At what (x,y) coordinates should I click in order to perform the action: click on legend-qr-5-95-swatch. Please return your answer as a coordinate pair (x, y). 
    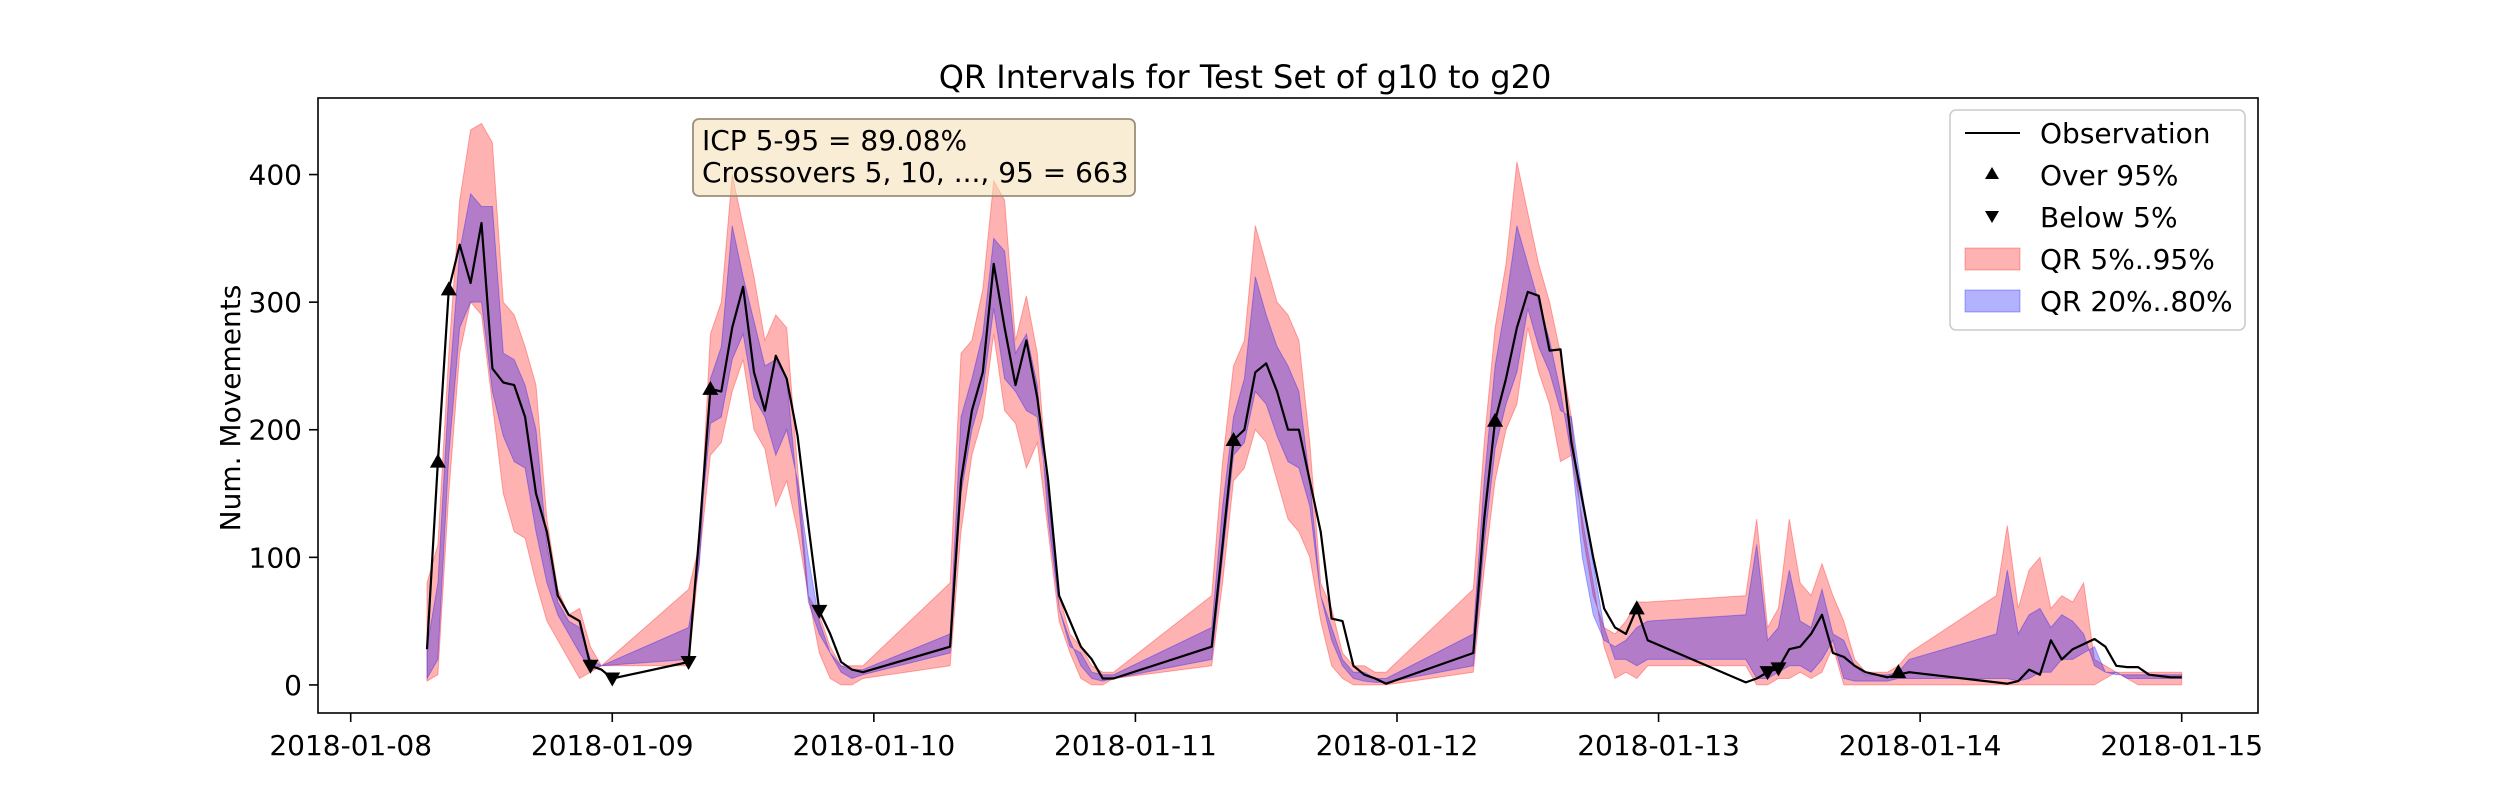
    Looking at the image, I should click on (1992, 259).